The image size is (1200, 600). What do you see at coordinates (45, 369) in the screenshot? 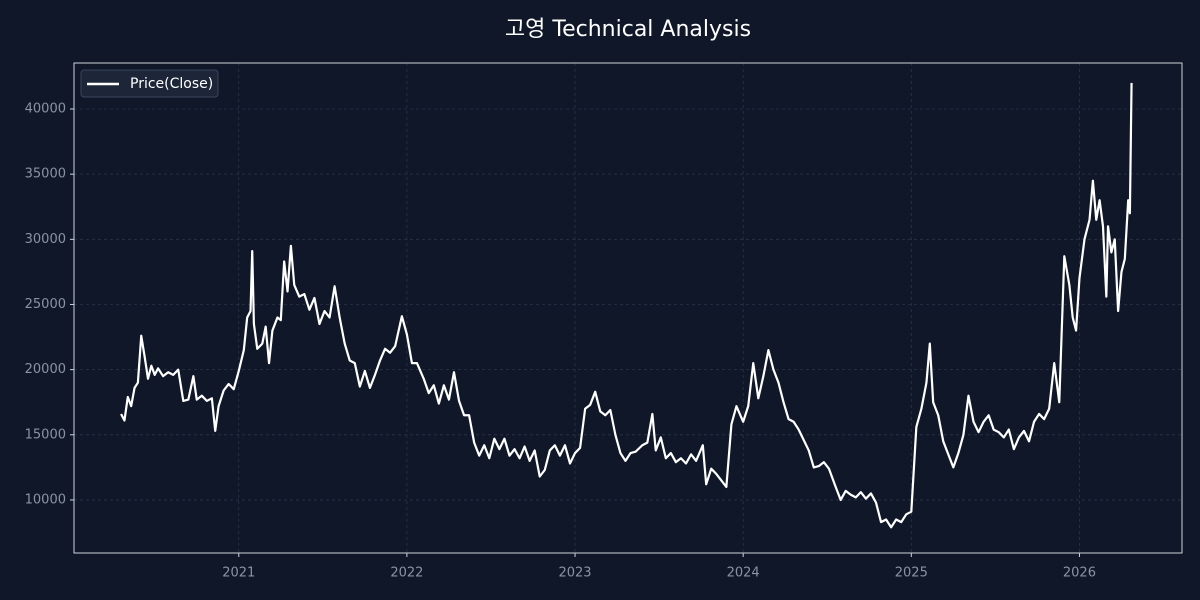
I see `y-tick-label: 20000` at bounding box center [45, 369].